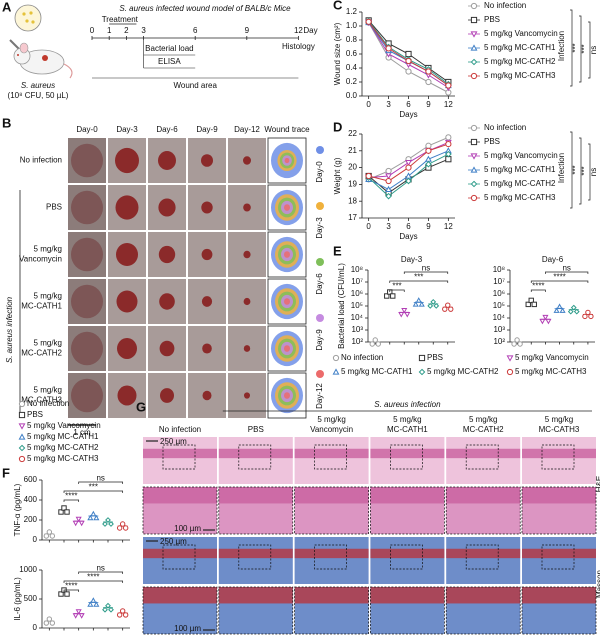 The width and height of the screenshot is (600, 637). What do you see at coordinates (377, 371) in the screenshot?
I see `legend-label: 5 mg/kg MC-CATH1` at bounding box center [377, 371].